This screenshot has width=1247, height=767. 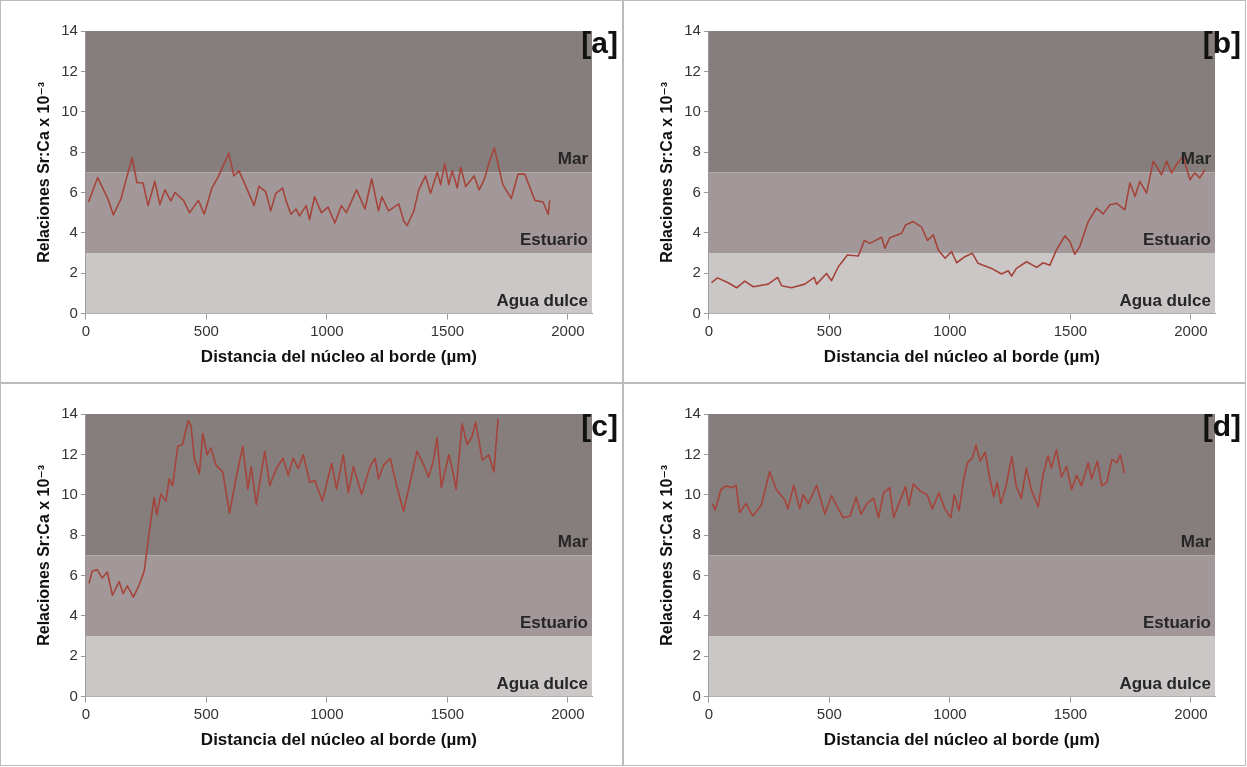 What do you see at coordinates (599, 42) in the screenshot?
I see `annotation: [a]` at bounding box center [599, 42].